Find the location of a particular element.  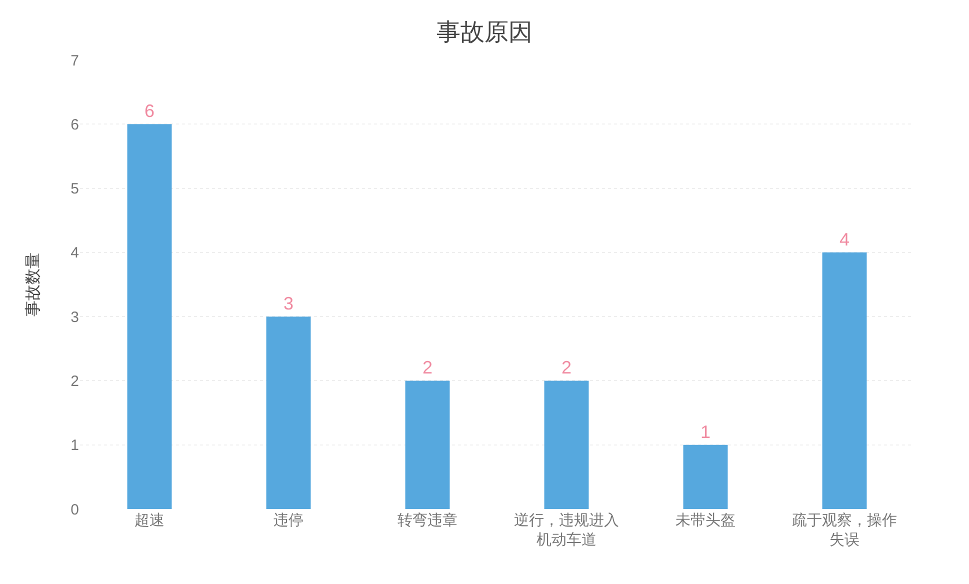

y-tick-label: 4 is located at coordinates (74, 253).